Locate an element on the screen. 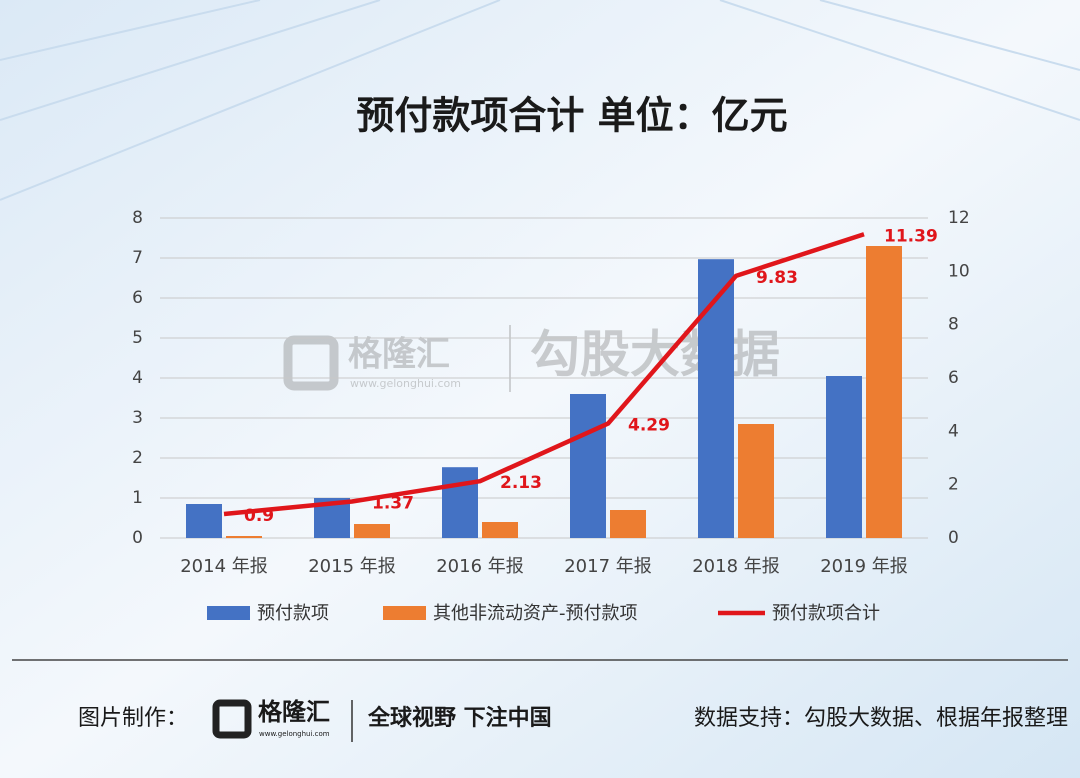 The height and width of the screenshot is (778, 1080). y-tick-label: 8 is located at coordinates (137, 218).